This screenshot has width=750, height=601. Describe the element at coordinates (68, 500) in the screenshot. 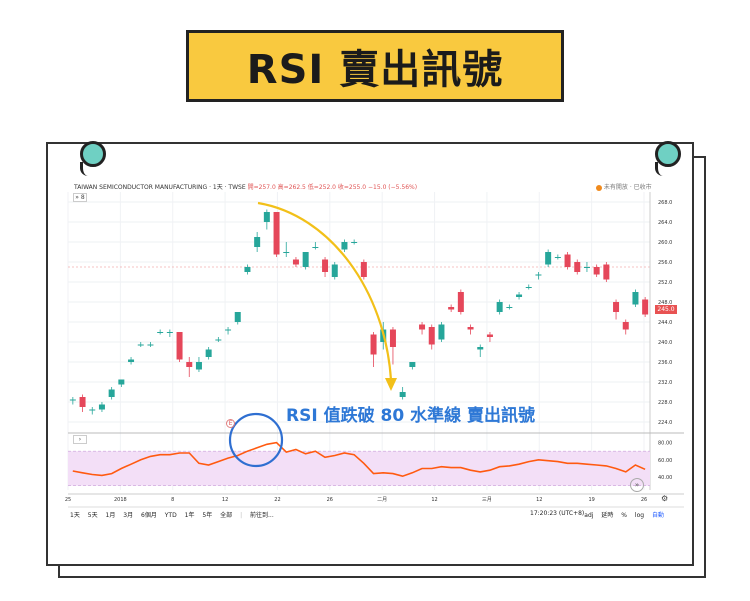

I see `x-tick-label: 25` at that location.